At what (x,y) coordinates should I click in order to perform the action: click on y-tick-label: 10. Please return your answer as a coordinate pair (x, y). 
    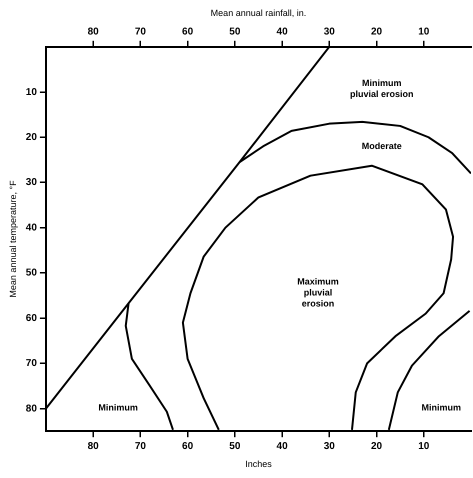
    Looking at the image, I should click on (32, 92).